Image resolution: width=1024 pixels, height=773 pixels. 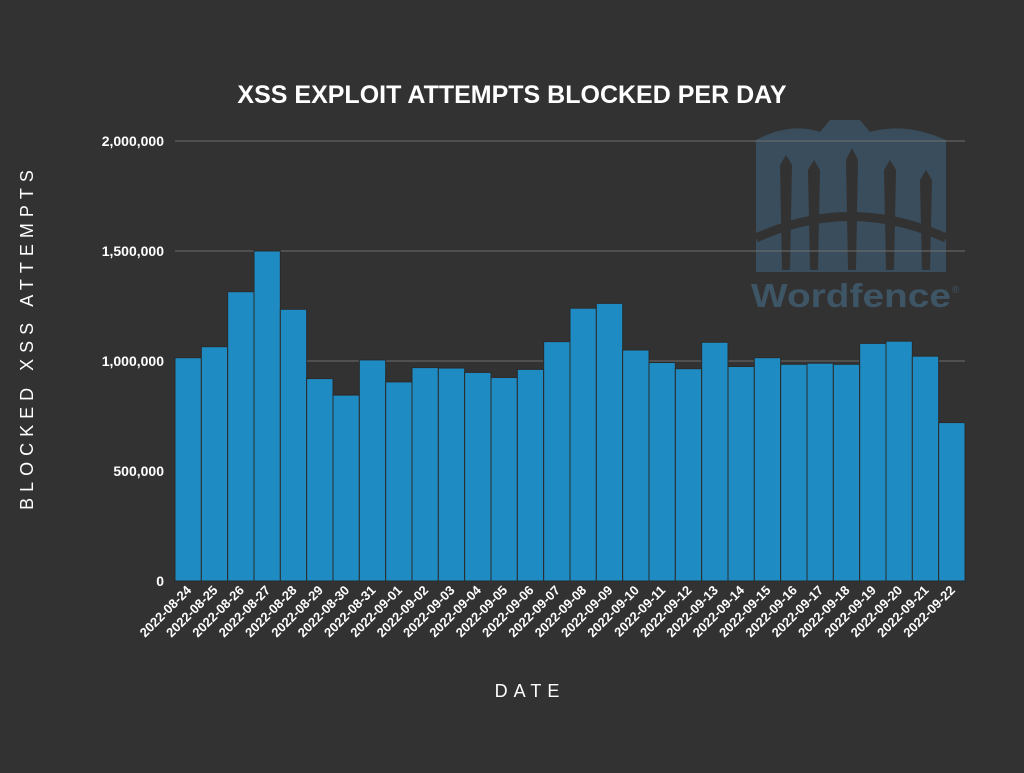 What do you see at coordinates (851, 295) in the screenshot?
I see `watermark-text: Wordfence` at bounding box center [851, 295].